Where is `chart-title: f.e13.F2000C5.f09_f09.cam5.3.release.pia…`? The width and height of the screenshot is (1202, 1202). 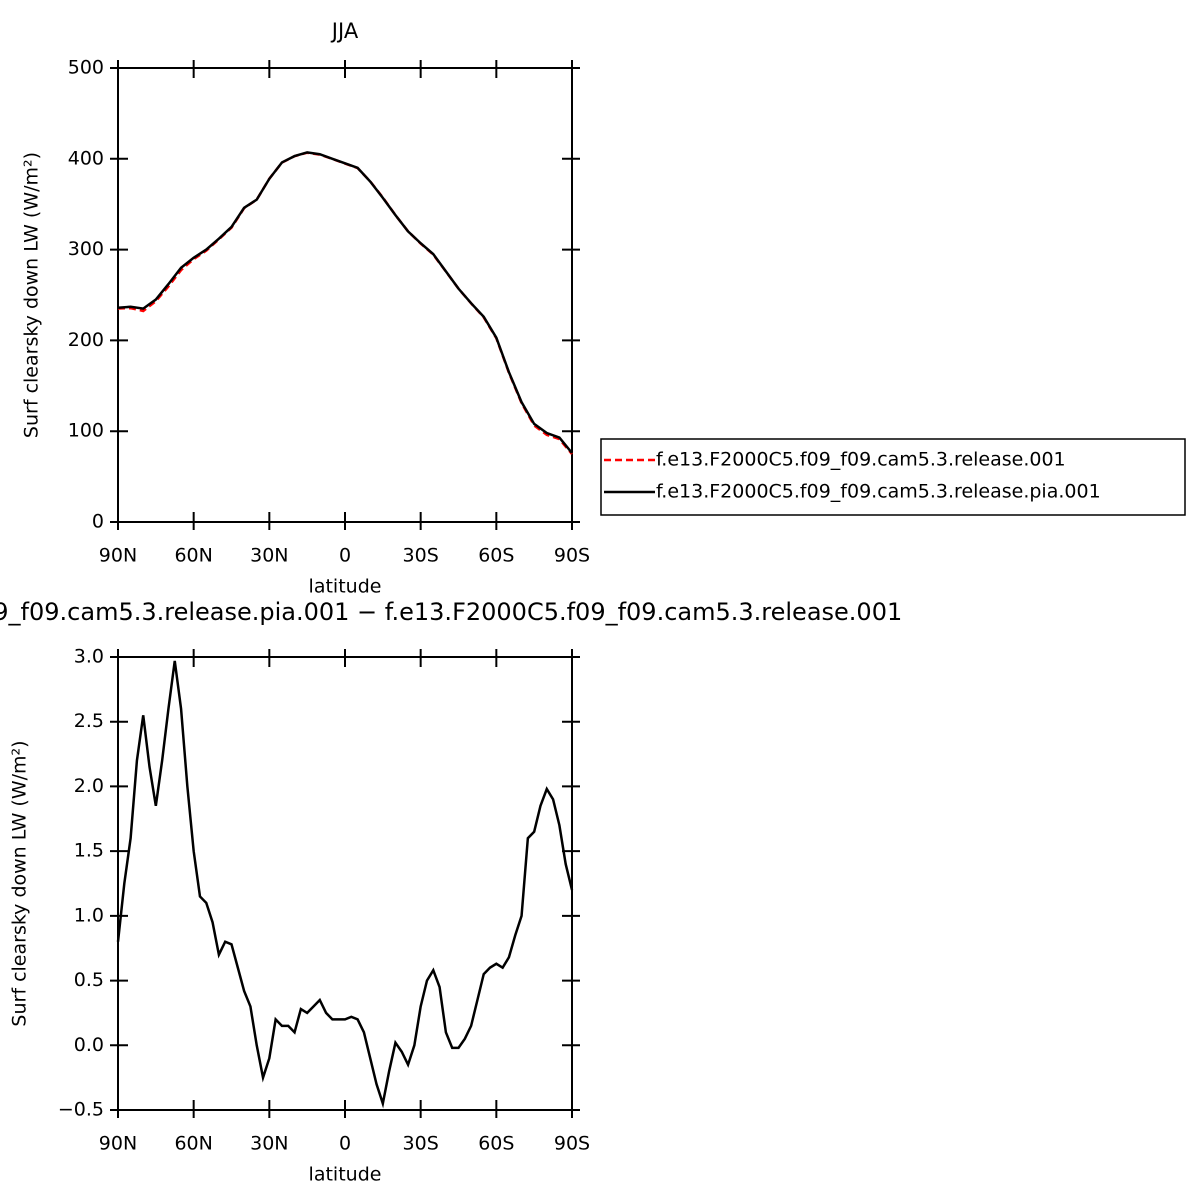 chart-title: f.e13.F2000C5.f09_f09.cam5.3.release.pia… is located at coordinates (451, 612).